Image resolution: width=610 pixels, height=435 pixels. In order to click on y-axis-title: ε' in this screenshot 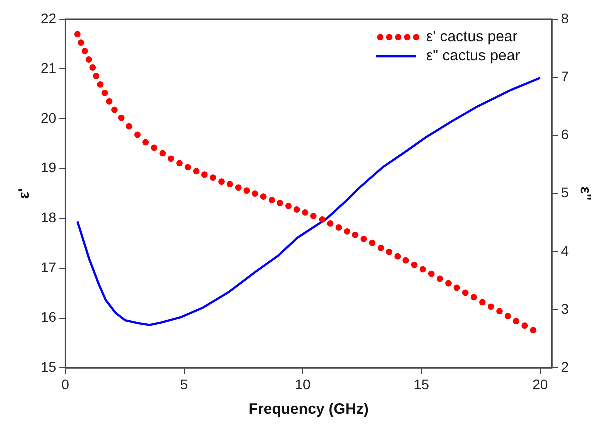, I will do `click(25, 194)`.